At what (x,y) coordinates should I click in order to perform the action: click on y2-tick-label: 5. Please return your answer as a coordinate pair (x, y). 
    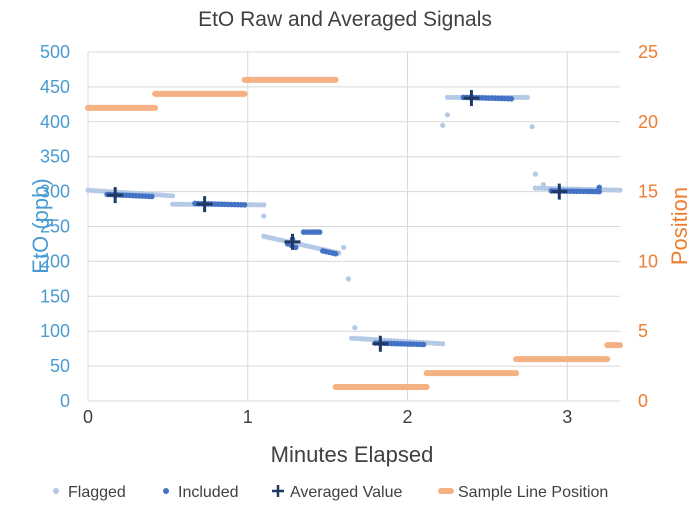
    Looking at the image, I should click on (643, 331).